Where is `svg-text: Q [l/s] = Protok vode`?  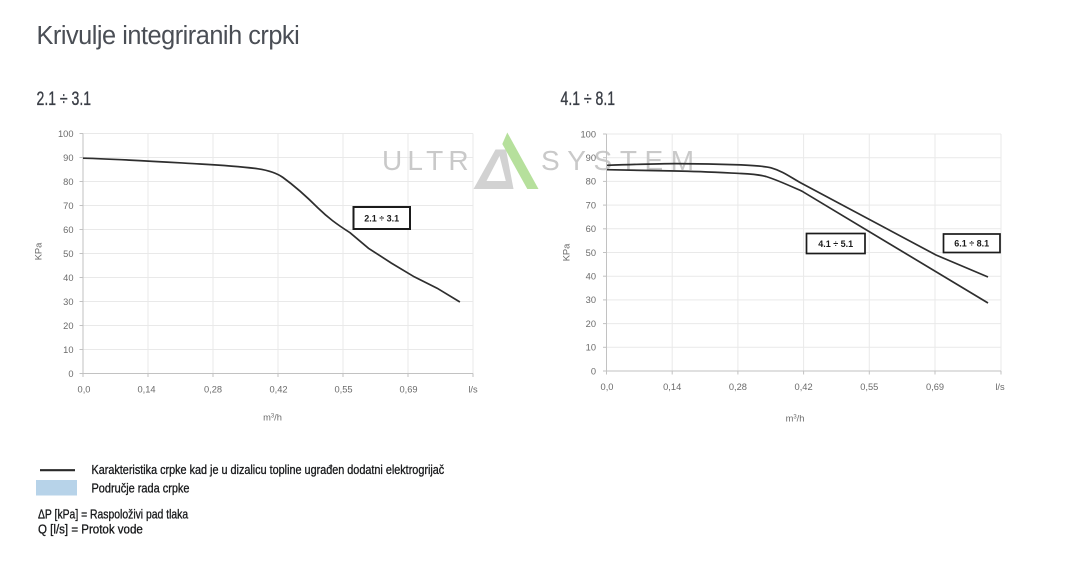
svg-text: Q [l/s] = Protok vode is located at coordinates (90, 529).